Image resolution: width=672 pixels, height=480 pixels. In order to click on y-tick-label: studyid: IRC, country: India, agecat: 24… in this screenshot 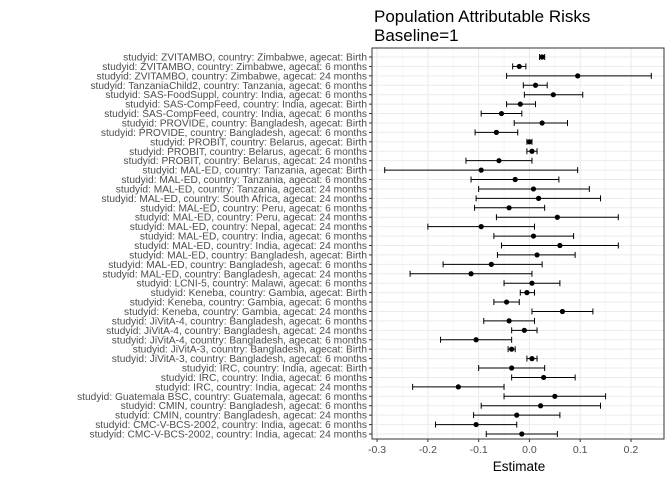, I will do `click(261, 387)`.